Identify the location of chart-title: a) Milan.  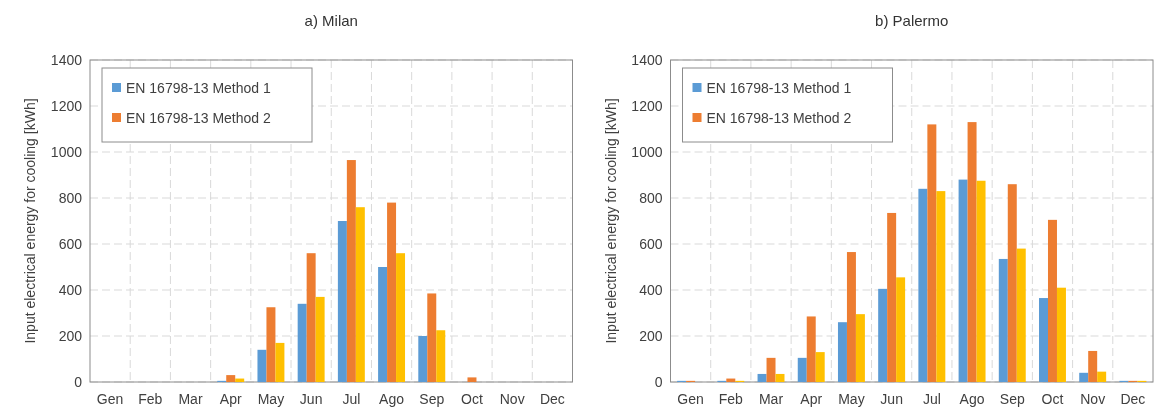
(331, 20).